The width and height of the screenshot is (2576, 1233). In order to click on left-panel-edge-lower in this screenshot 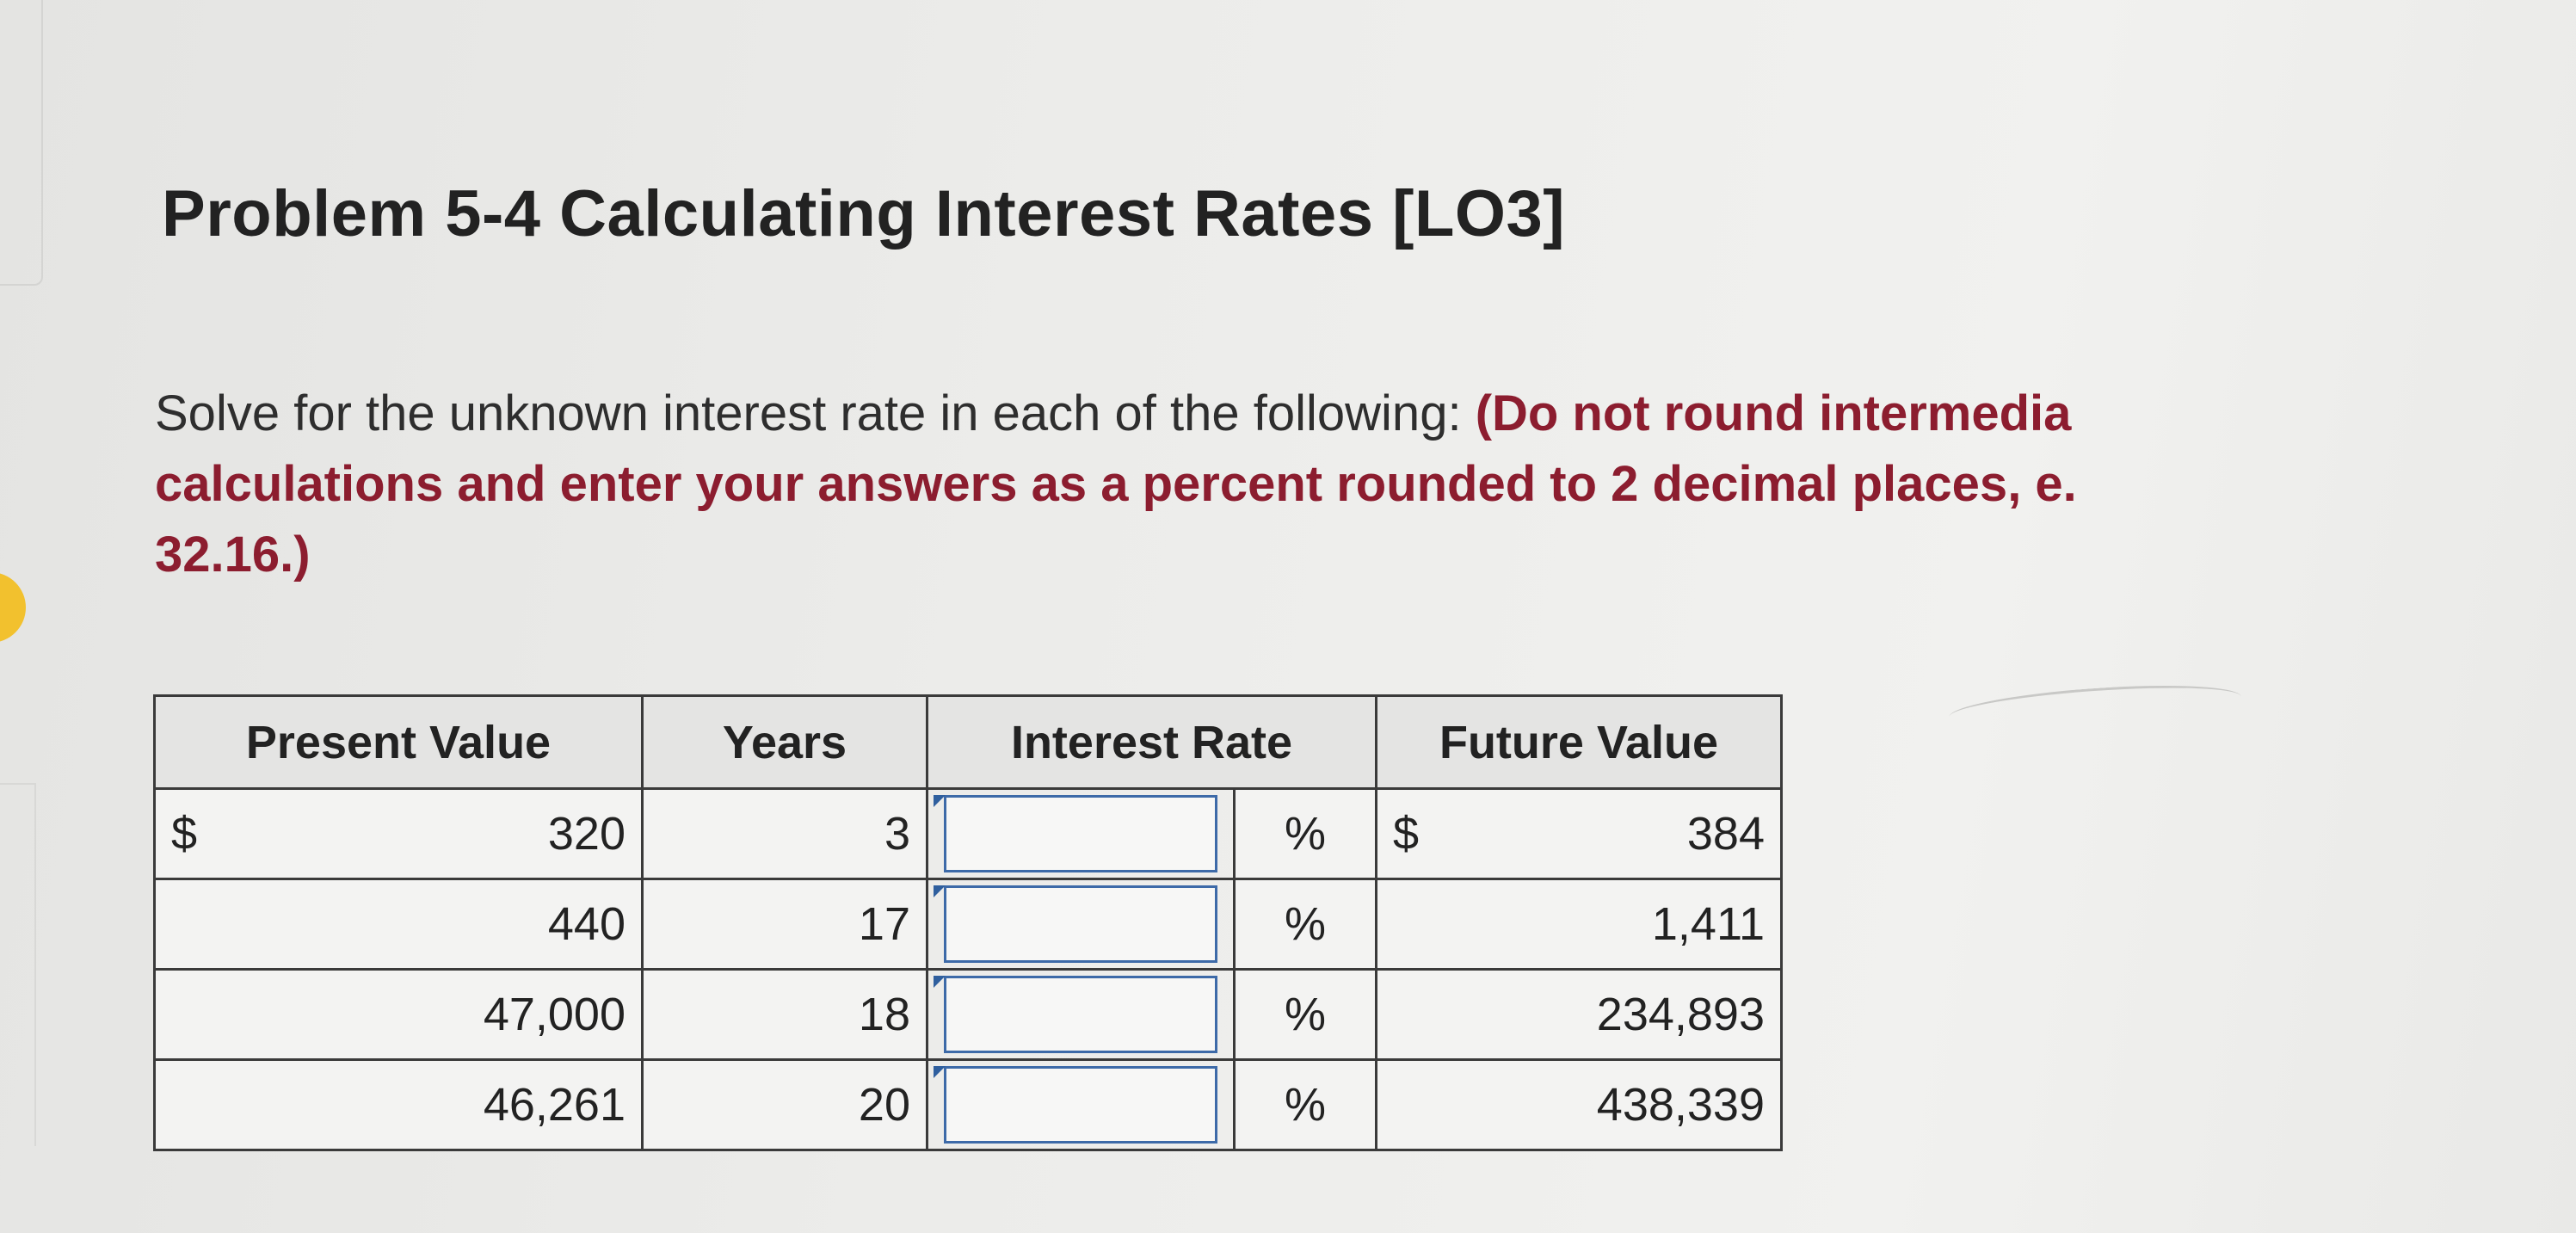, I will do `click(18, 965)`.